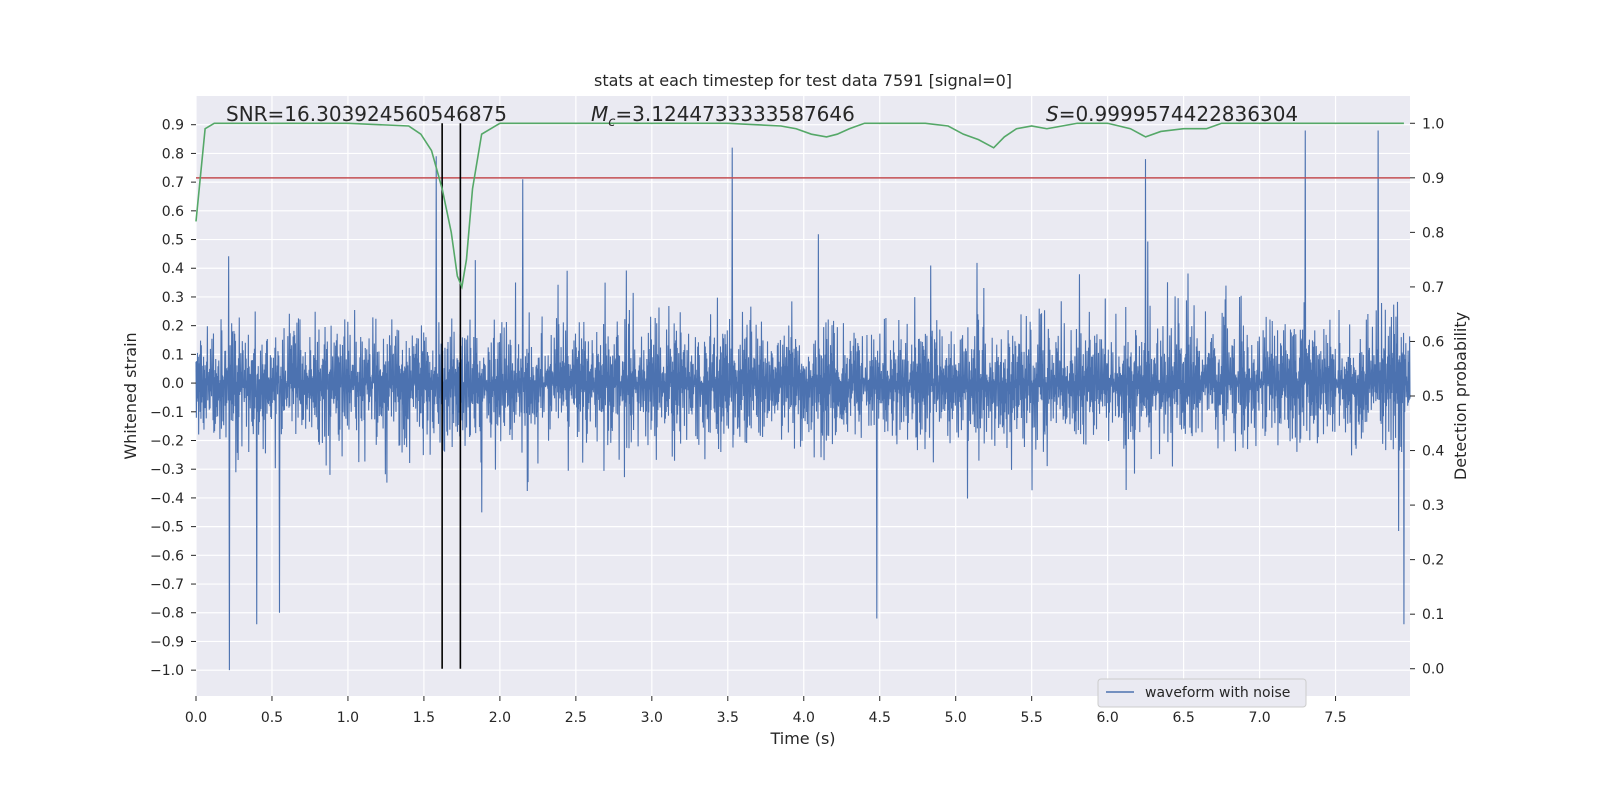  I want to click on score-annotation: S=0.9999574422836304, so click(1172, 114).